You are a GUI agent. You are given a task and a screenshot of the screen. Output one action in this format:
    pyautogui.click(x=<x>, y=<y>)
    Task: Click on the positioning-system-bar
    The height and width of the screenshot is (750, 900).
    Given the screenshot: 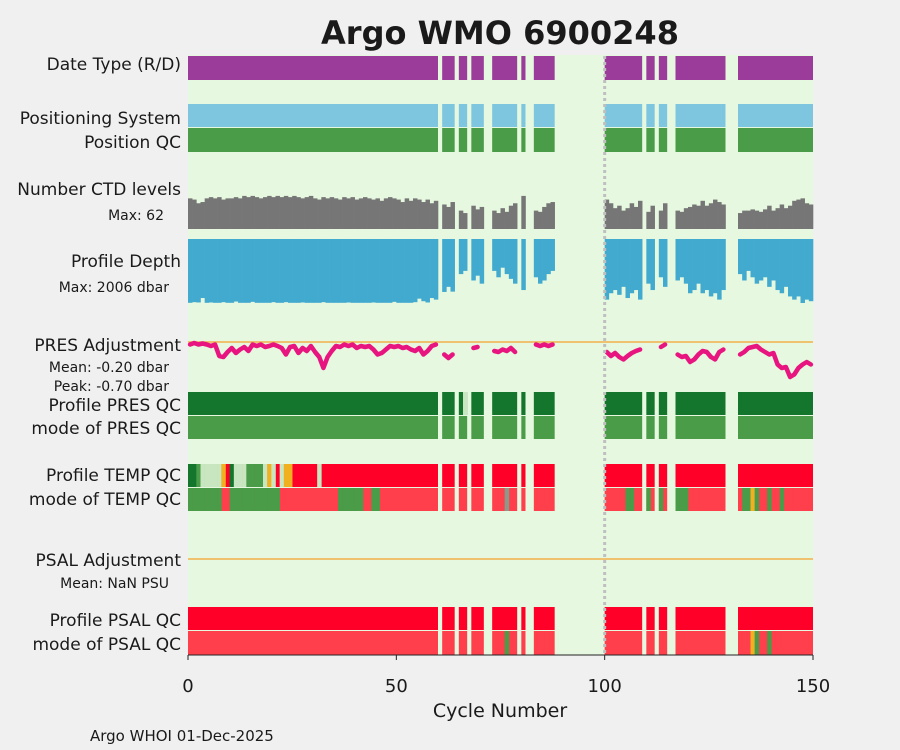 What is the action you would take?
    pyautogui.click(x=623, y=115)
    